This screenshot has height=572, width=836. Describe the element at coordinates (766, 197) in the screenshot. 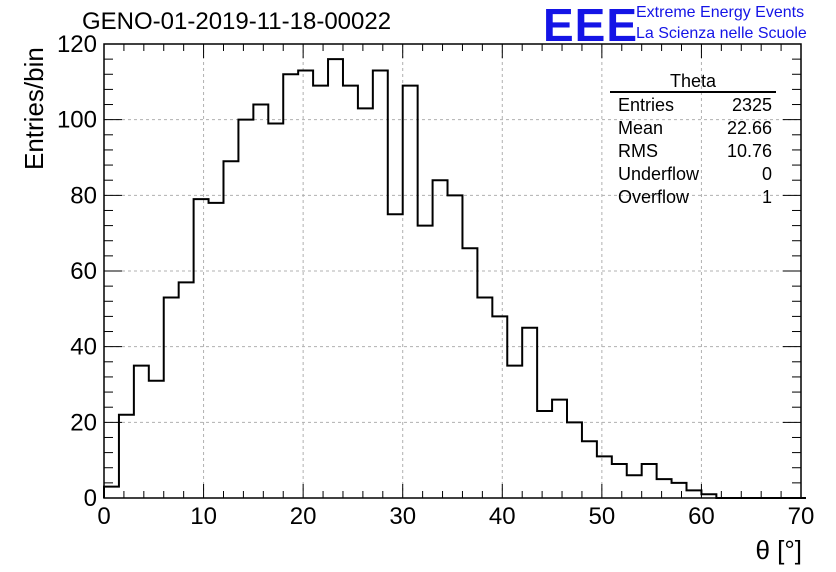

I see `stats-value: 1` at that location.